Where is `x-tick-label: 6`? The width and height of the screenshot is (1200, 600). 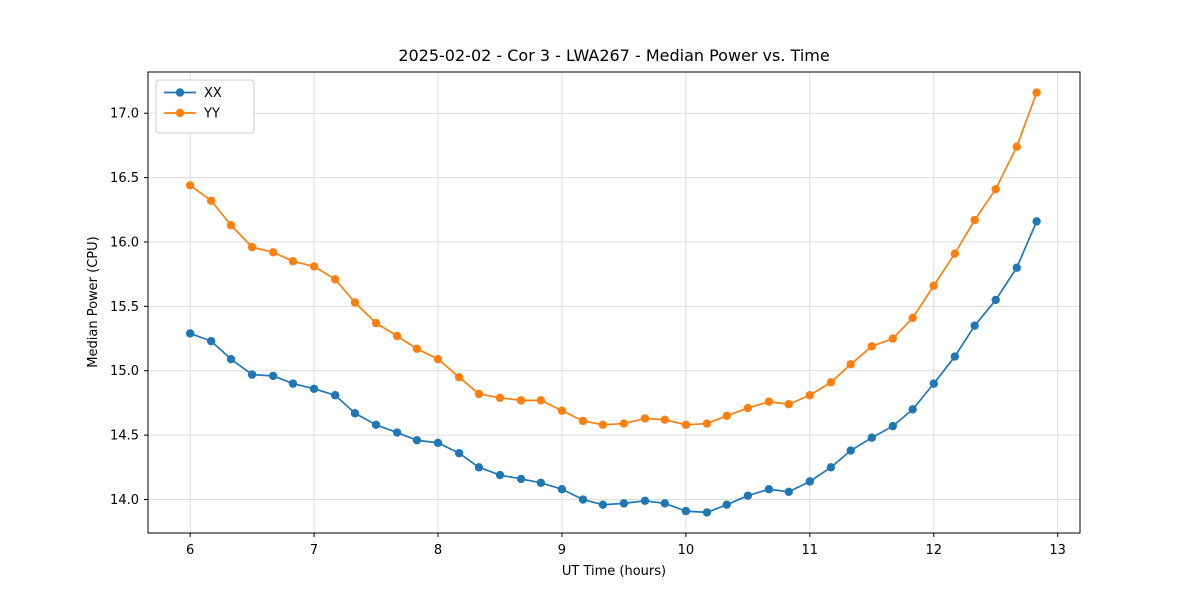
x-tick-label: 6 is located at coordinates (190, 550).